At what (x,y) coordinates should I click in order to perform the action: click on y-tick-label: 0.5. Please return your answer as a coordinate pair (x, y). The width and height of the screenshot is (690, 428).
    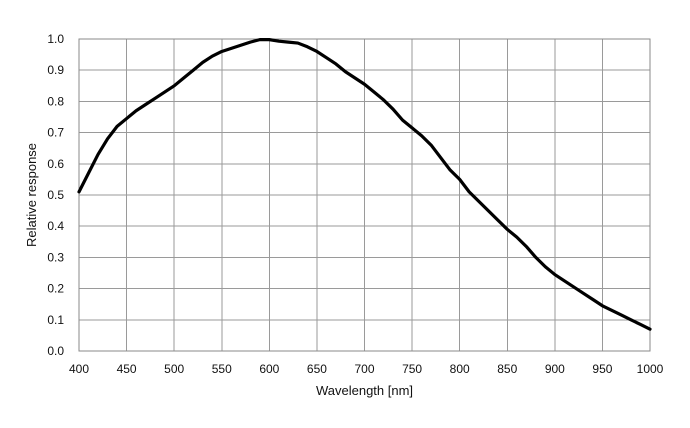
    Looking at the image, I should click on (55, 195).